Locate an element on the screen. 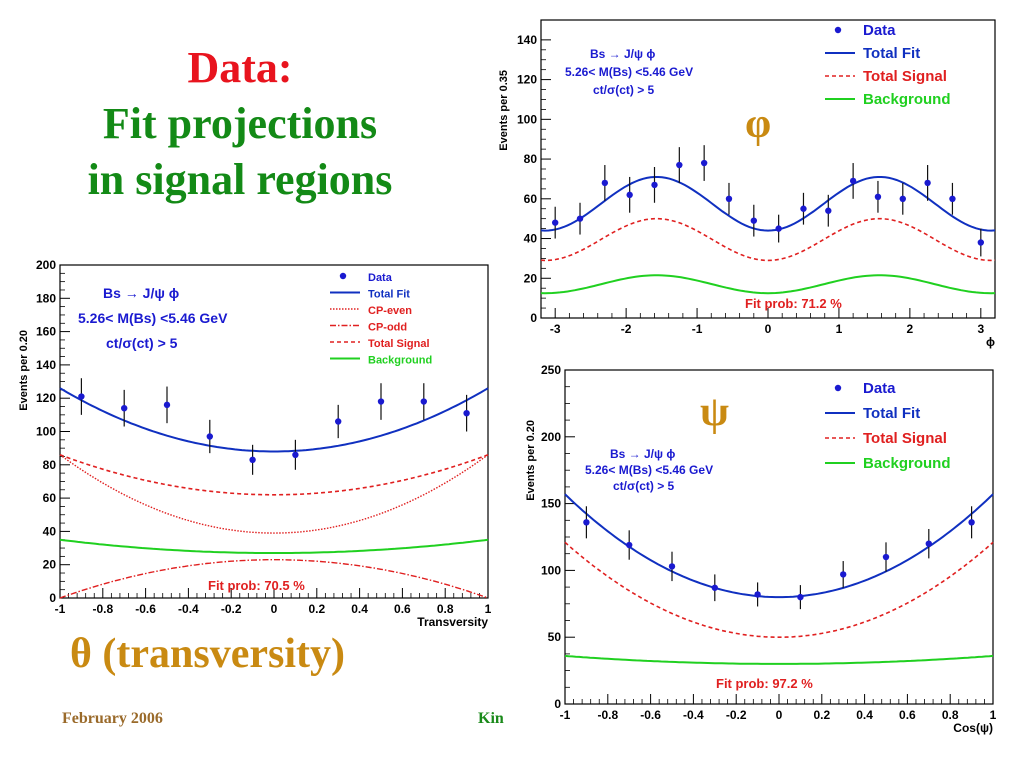  fit-probability: Fit prob: 97.2 % is located at coordinates (764, 683).